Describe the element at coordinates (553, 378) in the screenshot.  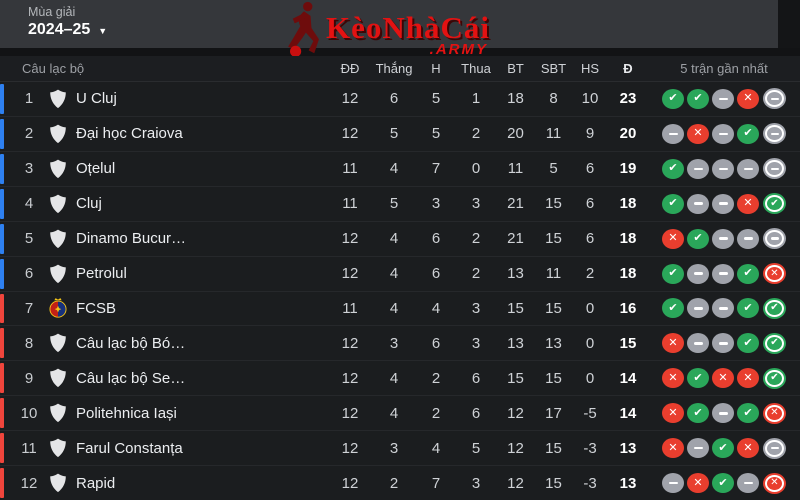
I see `stat-ga: 15` at that location.